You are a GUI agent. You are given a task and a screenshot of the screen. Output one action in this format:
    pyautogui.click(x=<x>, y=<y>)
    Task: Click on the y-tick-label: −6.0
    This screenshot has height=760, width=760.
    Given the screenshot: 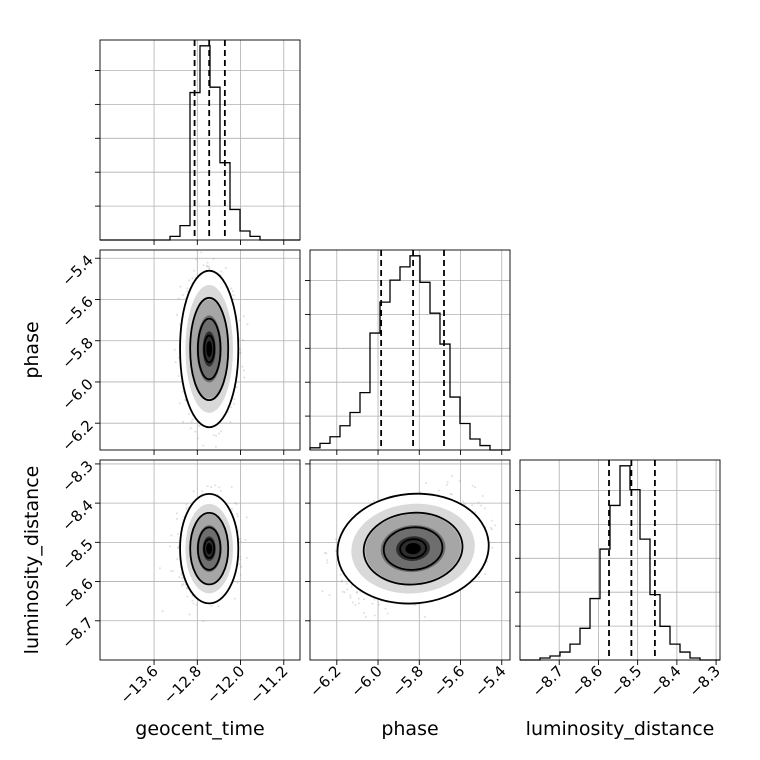 What is the action you would take?
    pyautogui.click(x=77, y=394)
    